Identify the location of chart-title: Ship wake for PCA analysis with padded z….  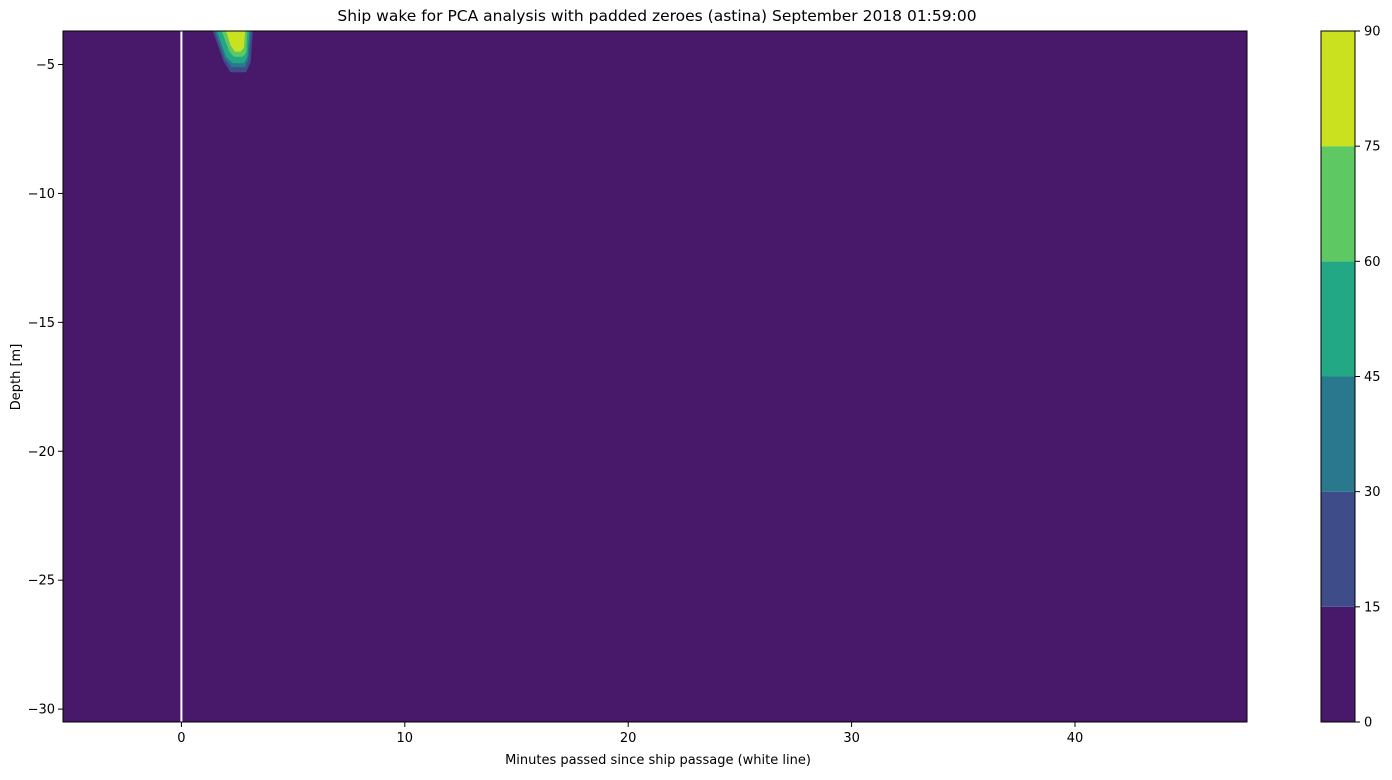
(656, 16).